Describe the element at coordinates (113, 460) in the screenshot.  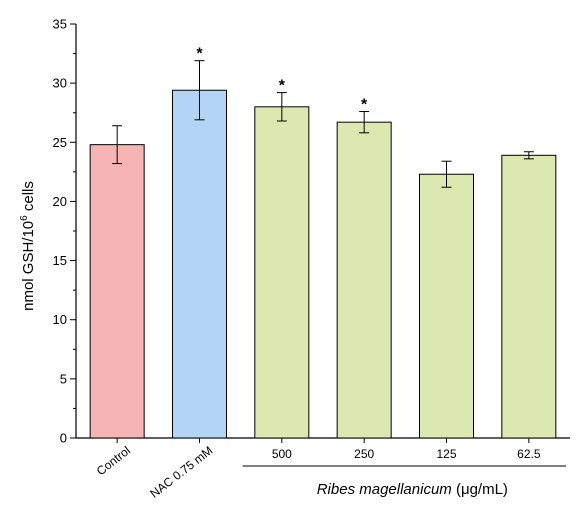
I see `x-tick-label: Control` at that location.